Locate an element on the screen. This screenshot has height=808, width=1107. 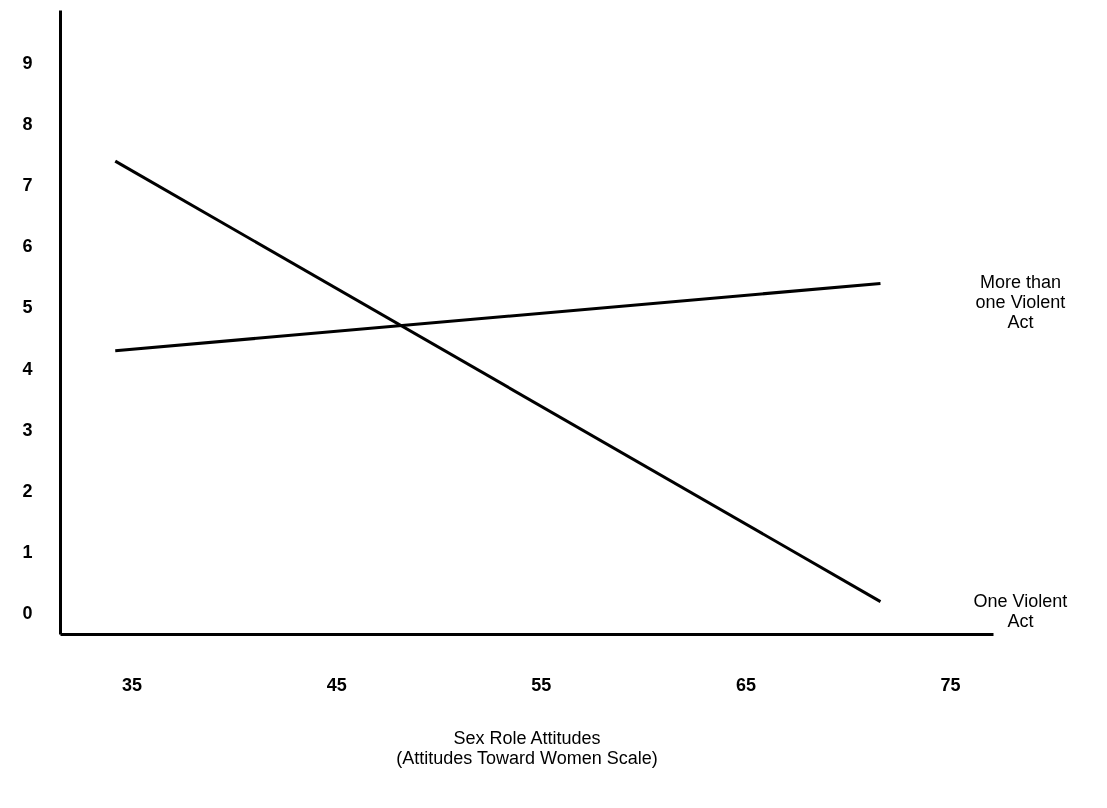
y-tick-label: 5 is located at coordinates (27, 307).